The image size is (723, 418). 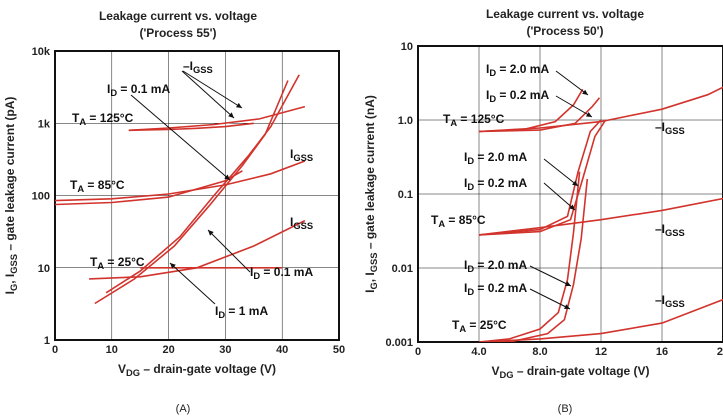 I want to click on y-tick-label: 1.0, so click(x=405, y=121).